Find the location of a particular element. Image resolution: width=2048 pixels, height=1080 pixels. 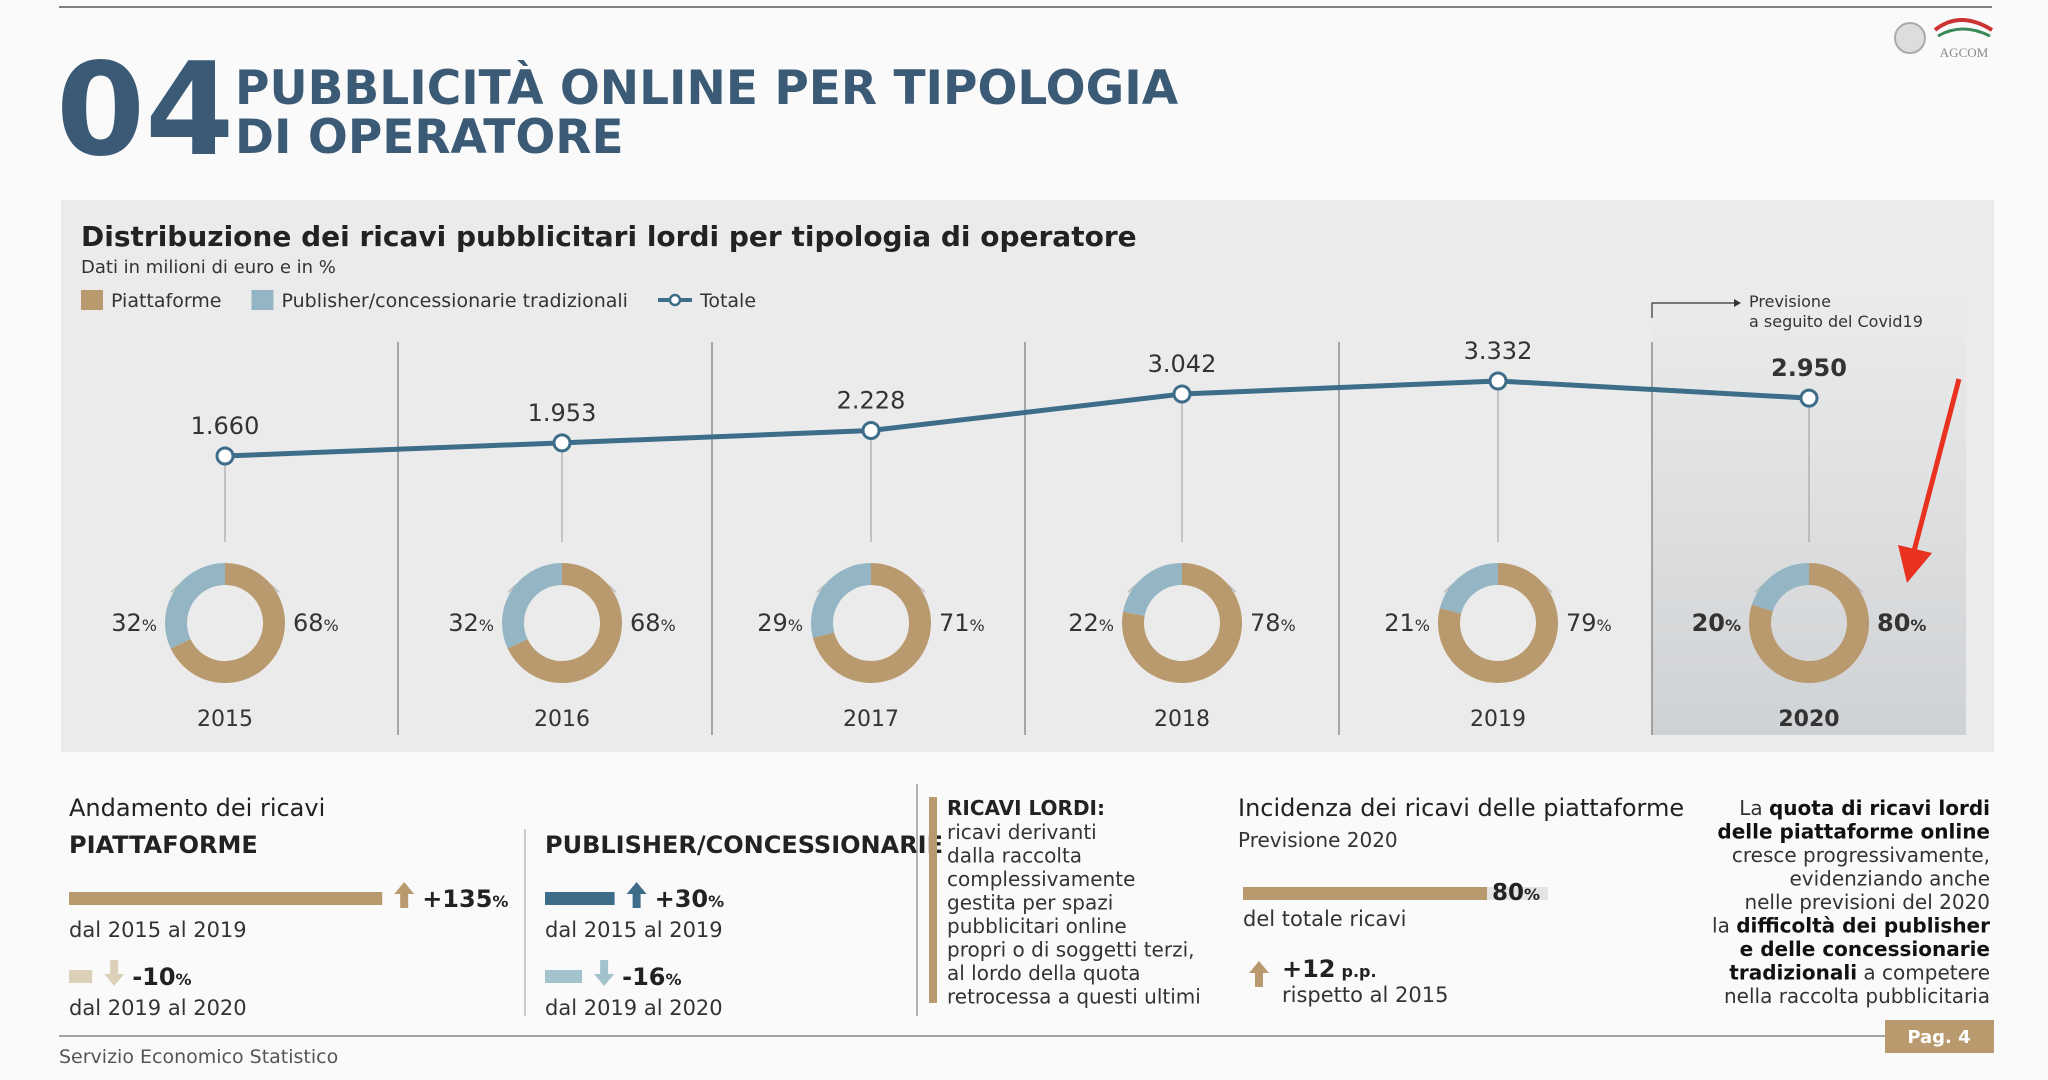

change-value: +30 is located at coordinates (682, 899).